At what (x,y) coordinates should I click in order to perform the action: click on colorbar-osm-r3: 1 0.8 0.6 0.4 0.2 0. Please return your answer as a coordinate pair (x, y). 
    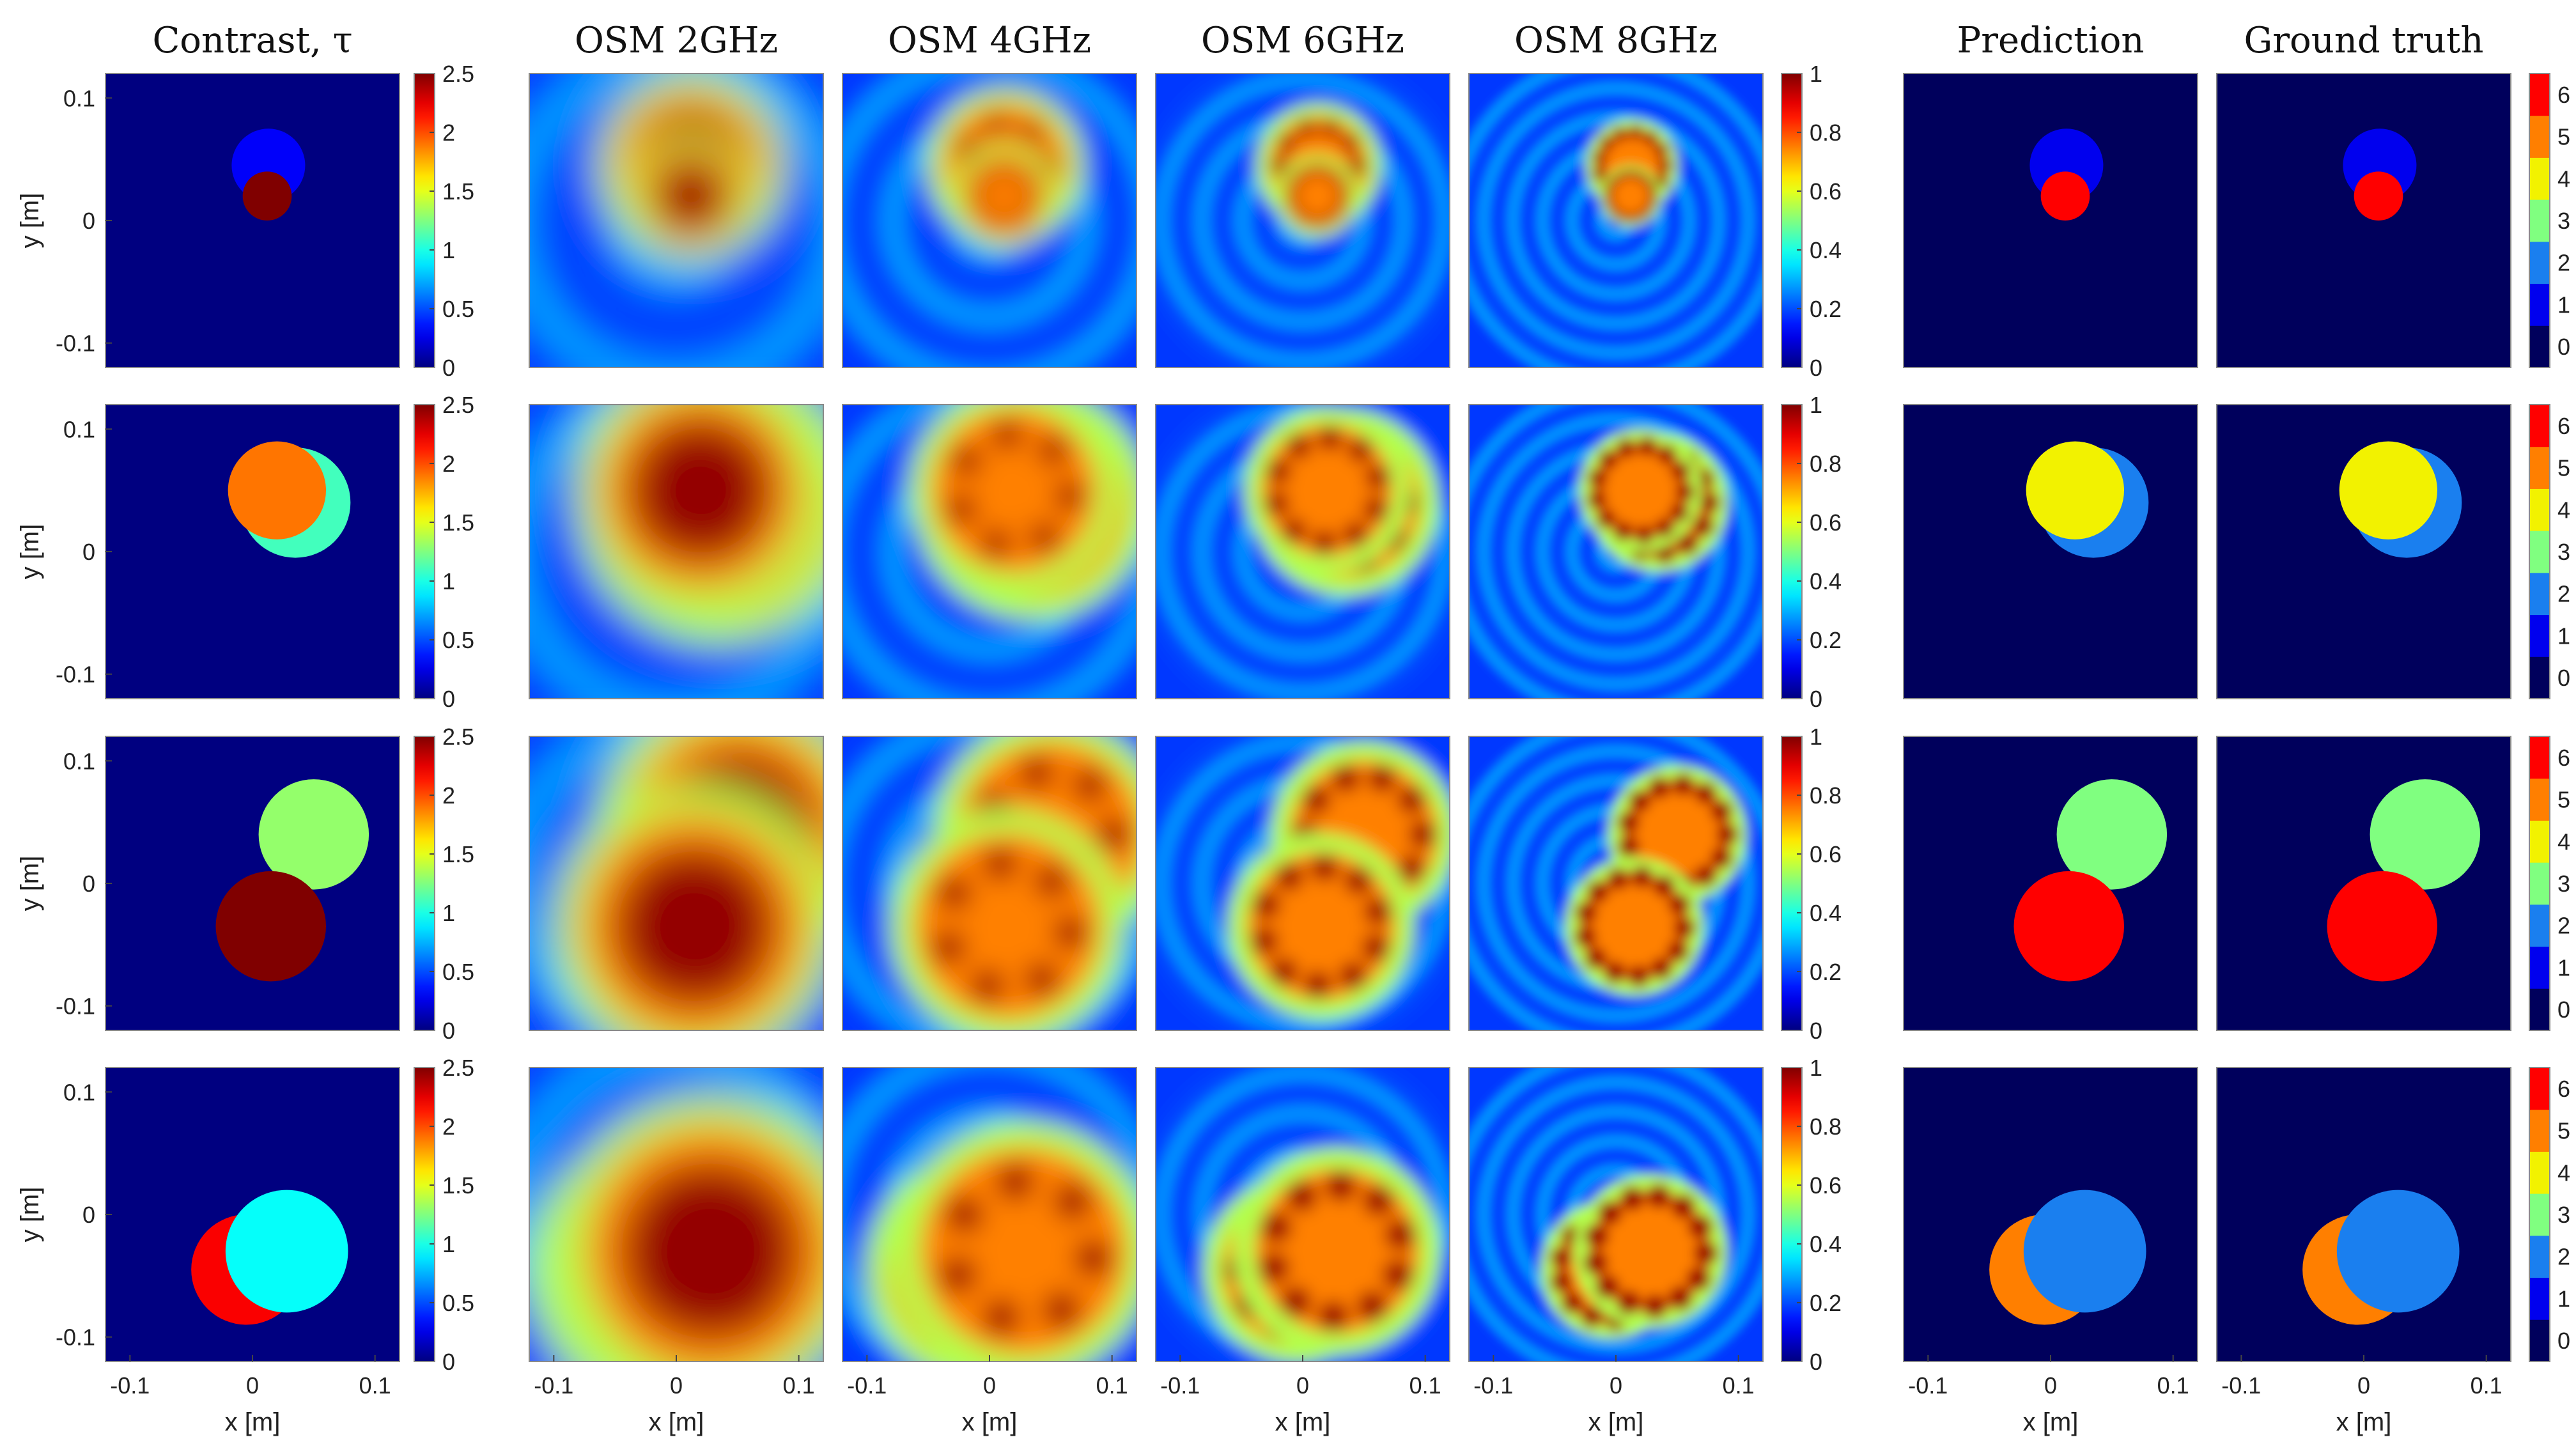
    Looking at the image, I should click on (1811, 884).